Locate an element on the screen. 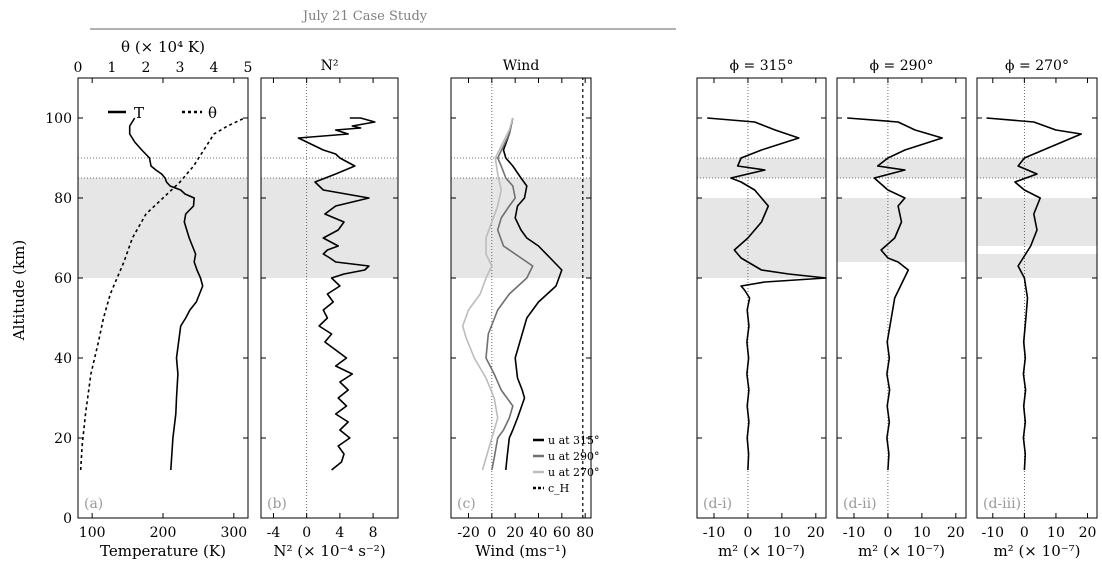 This screenshot has width=1102, height=564. x-axis-label: Temperature (K) is located at coordinates (163, 551).